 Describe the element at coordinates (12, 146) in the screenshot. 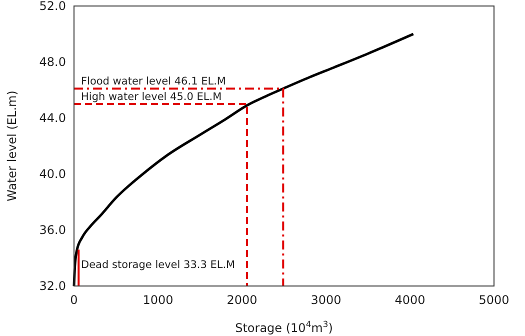

I see `y-axis-title: Water level (EL.m)` at that location.